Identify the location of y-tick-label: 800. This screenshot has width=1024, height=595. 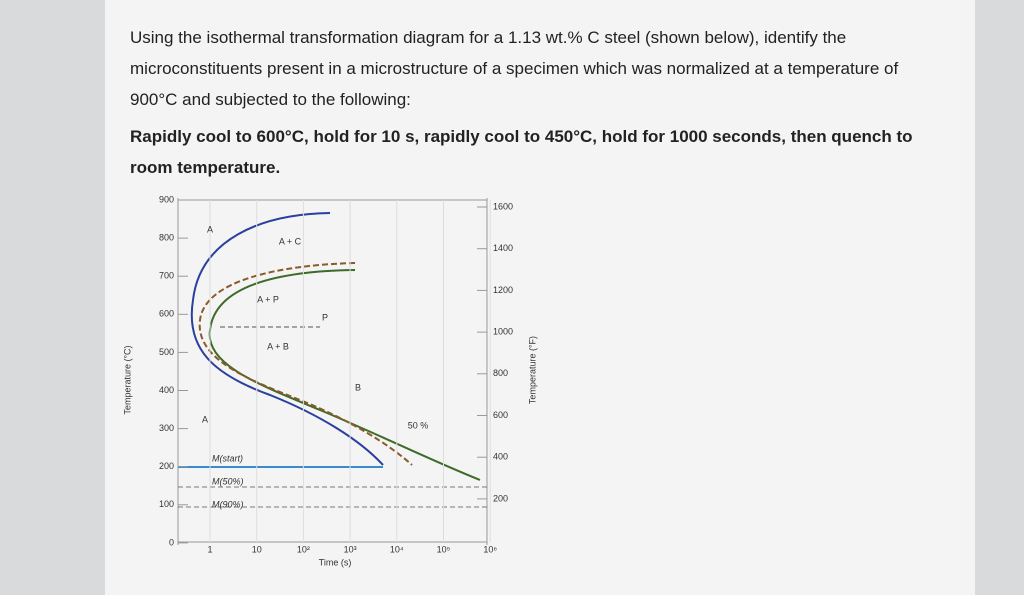
(166, 237).